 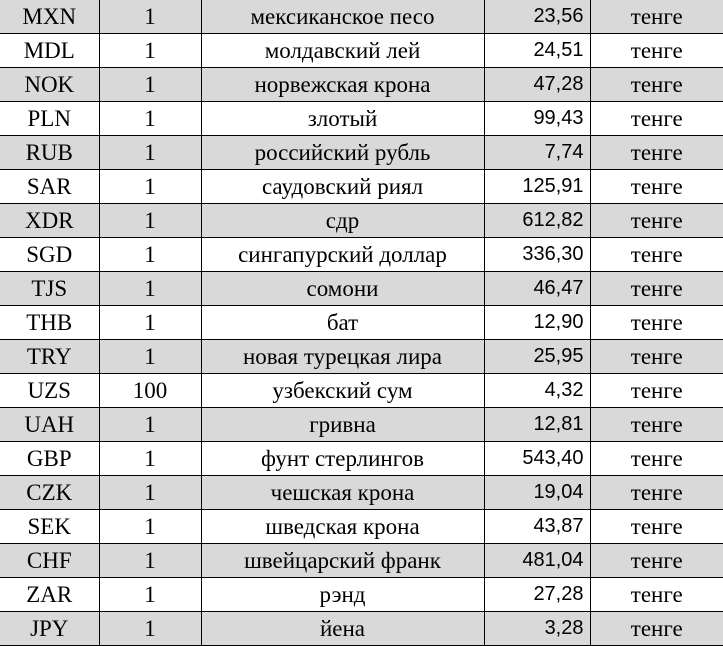 I want to click on nominal-cell: 100, so click(x=150, y=390).